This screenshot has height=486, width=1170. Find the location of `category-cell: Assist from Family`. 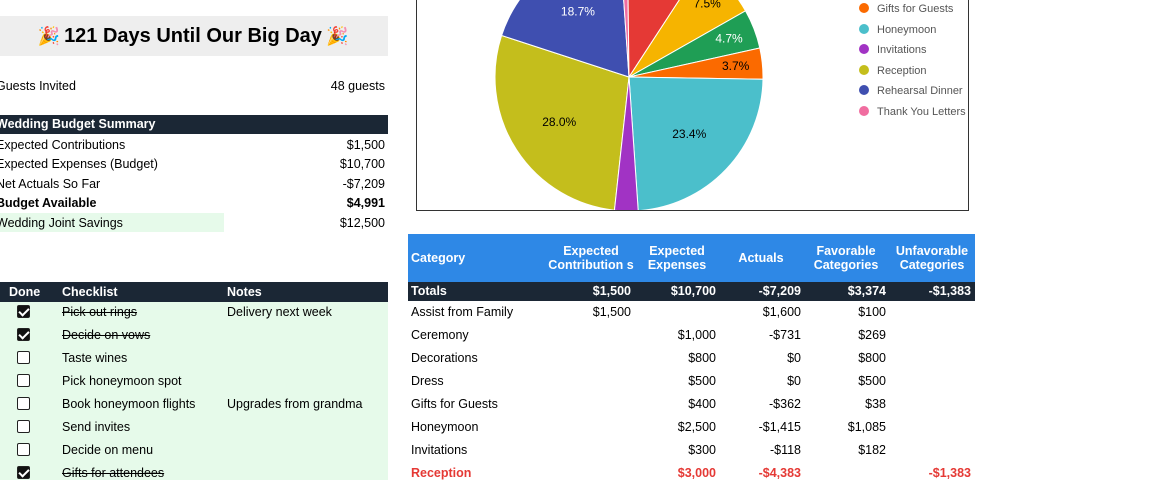

category-cell: Assist from Family is located at coordinates (462, 312).